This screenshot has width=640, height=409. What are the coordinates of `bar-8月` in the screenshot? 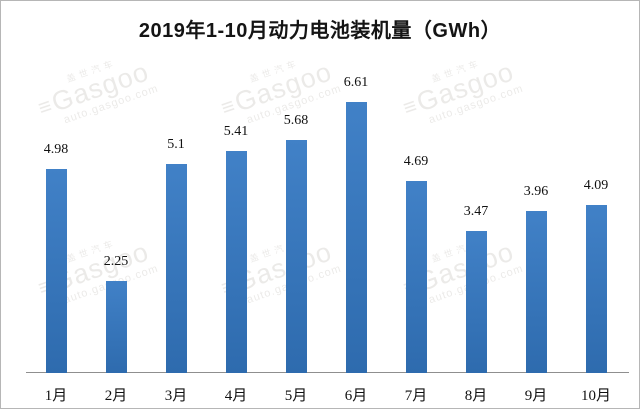 It's located at (476, 302).